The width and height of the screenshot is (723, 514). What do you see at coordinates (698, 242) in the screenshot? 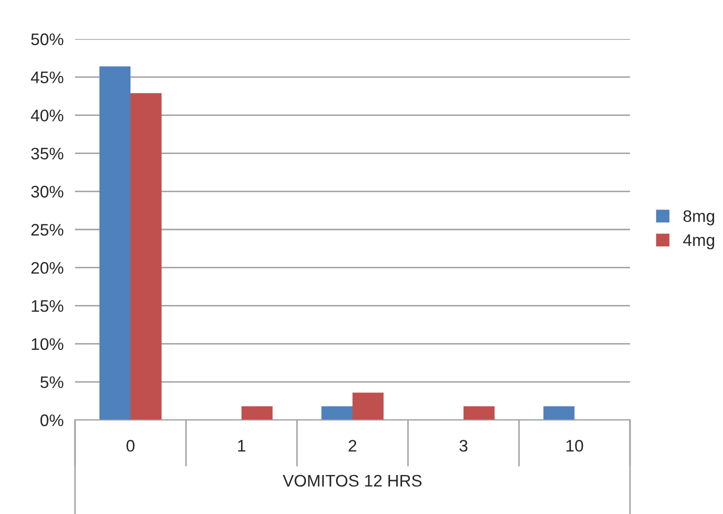
I see `legend-label: 4mg` at bounding box center [698, 242].